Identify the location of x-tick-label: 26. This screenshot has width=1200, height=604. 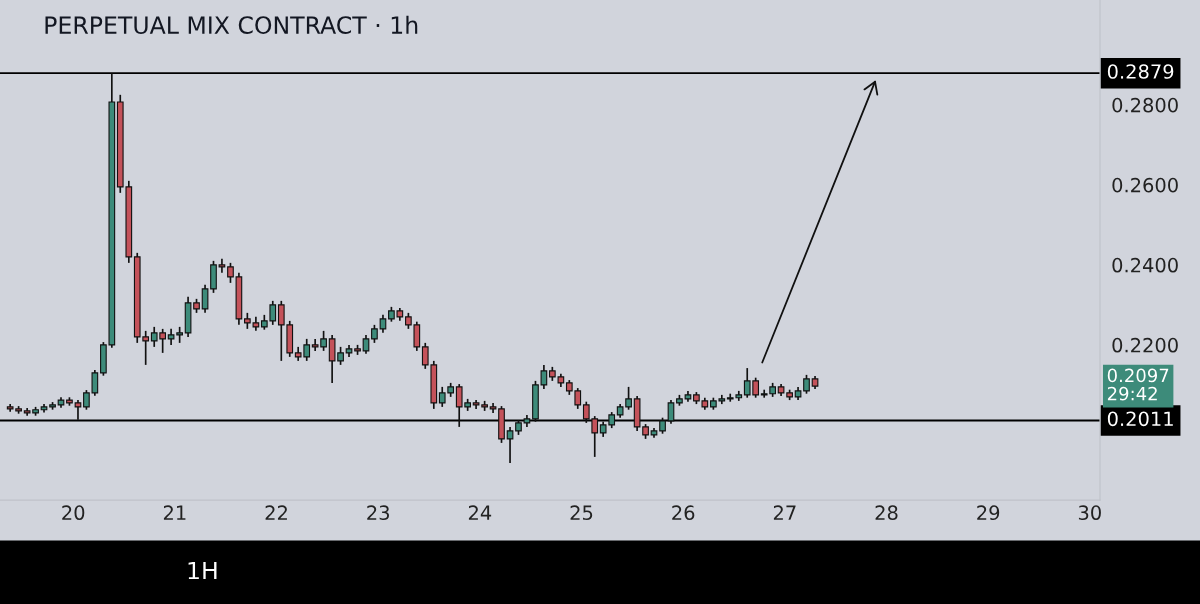
(683, 513).